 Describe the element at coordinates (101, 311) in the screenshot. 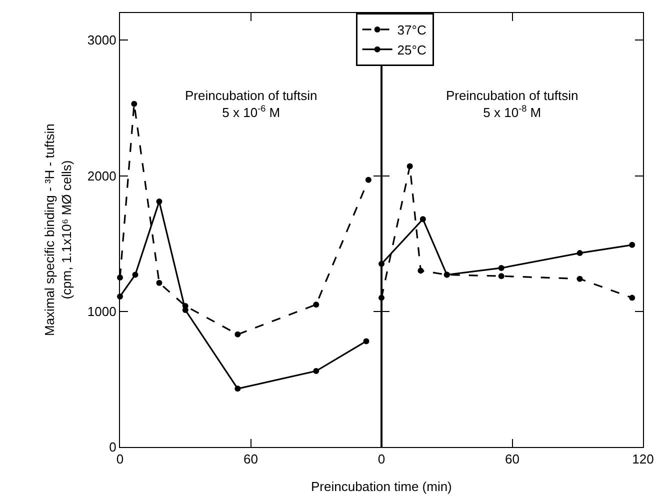

I see `y-tick-label: 1000` at that location.